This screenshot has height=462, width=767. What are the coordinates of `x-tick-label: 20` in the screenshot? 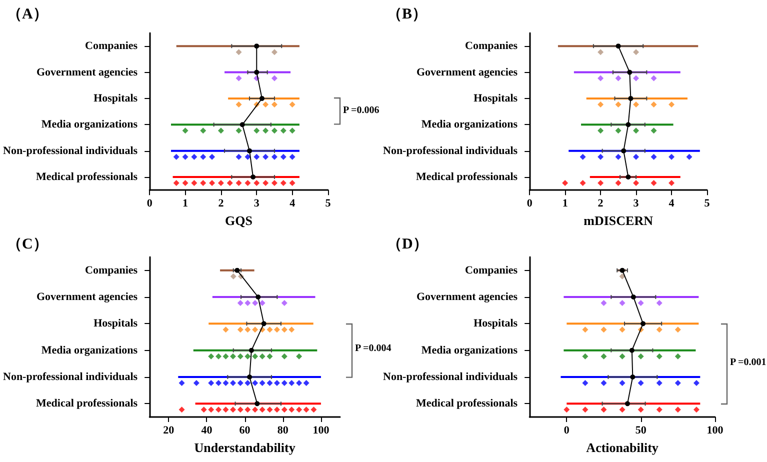 It's located at (169, 430).